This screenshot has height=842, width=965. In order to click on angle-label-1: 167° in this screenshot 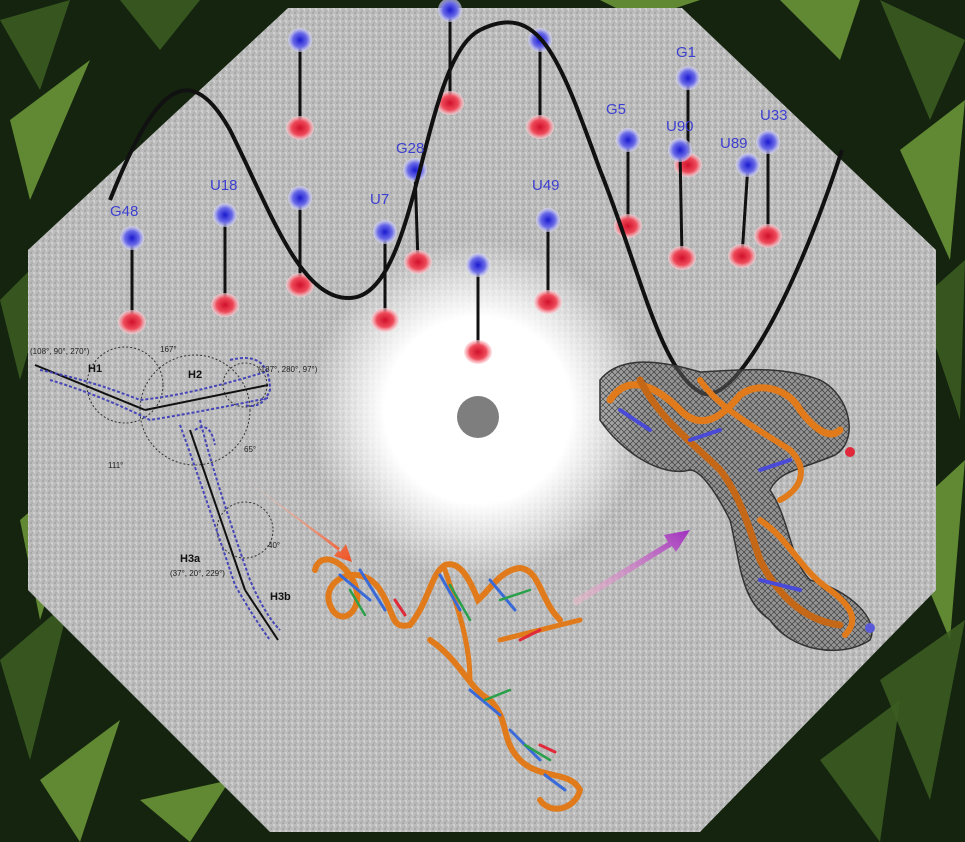, I will do `click(168, 349)`.